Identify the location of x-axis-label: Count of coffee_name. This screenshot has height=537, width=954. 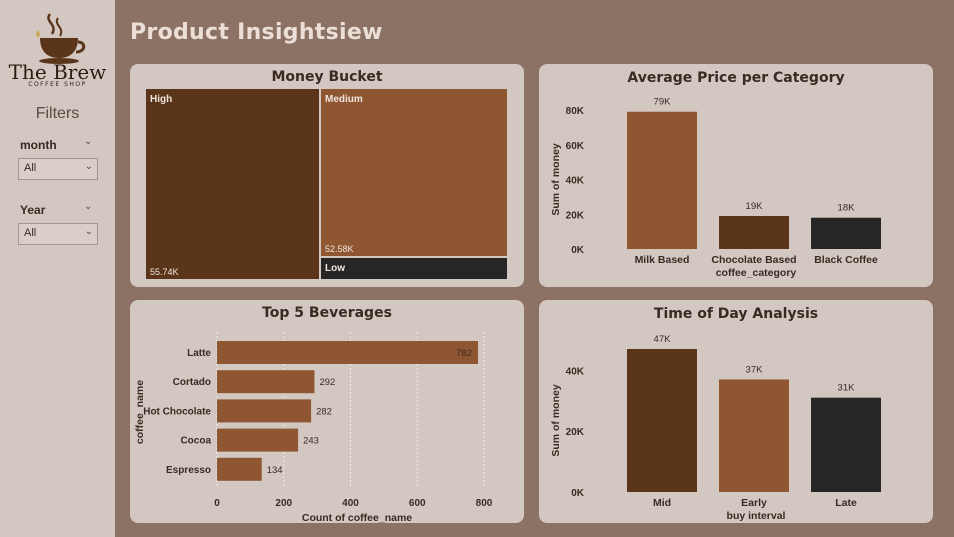
(357, 517).